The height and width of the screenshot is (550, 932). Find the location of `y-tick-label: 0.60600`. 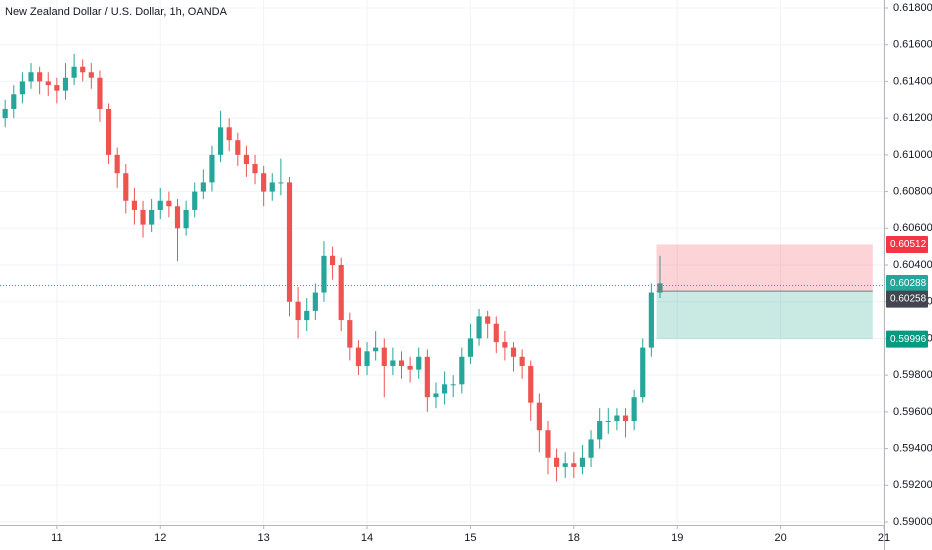

y-tick-label: 0.60600 is located at coordinates (912, 228).